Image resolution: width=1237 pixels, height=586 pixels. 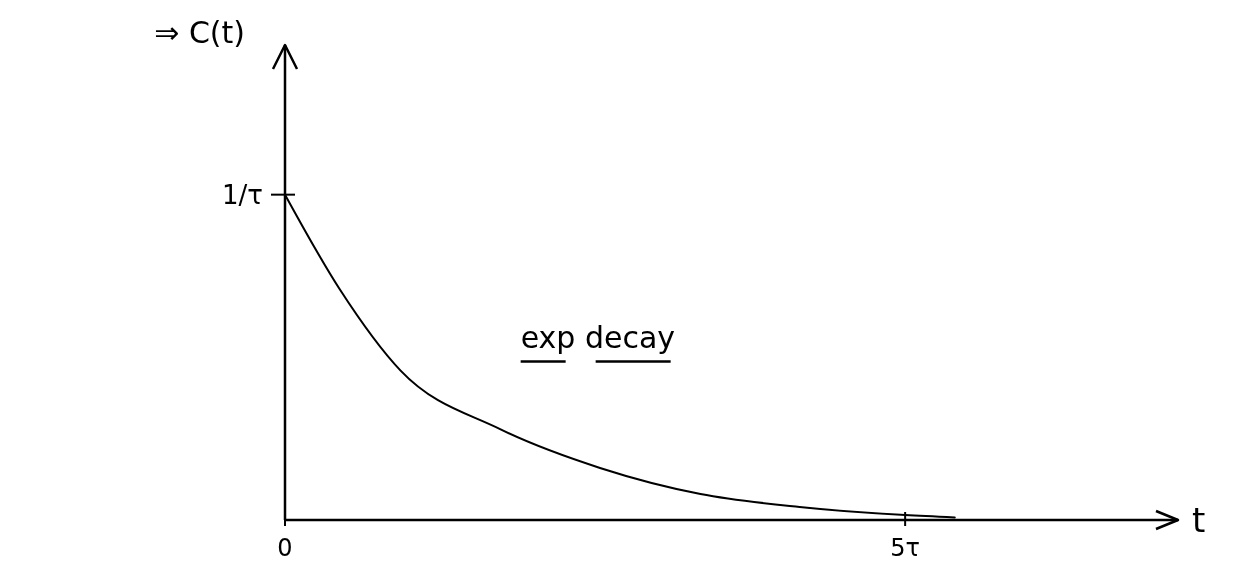 I want to click on y-axis-title: ⇒ C(t), so click(x=199, y=32).